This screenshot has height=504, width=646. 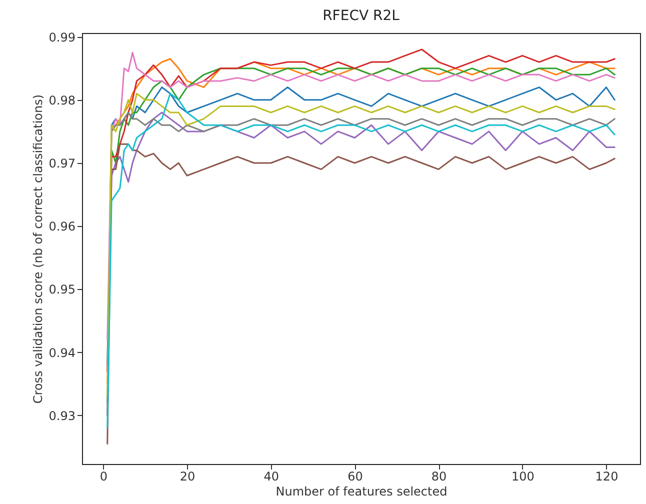 I want to click on x-tick-label: 80, so click(x=439, y=477).